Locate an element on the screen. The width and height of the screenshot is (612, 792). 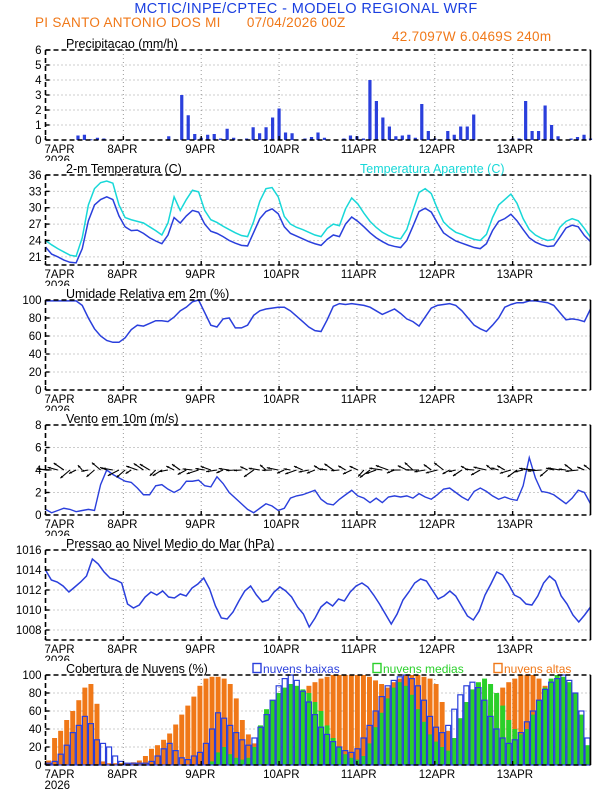
svg-text: 6 is located at coordinates (38, 51).